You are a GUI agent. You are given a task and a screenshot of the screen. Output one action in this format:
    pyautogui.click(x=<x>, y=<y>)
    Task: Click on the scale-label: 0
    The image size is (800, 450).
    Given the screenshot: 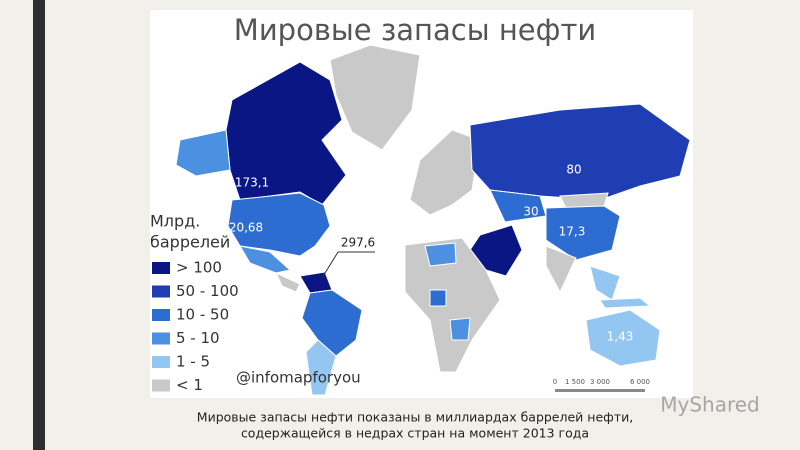 What is the action you would take?
    pyautogui.click(x=555, y=382)
    